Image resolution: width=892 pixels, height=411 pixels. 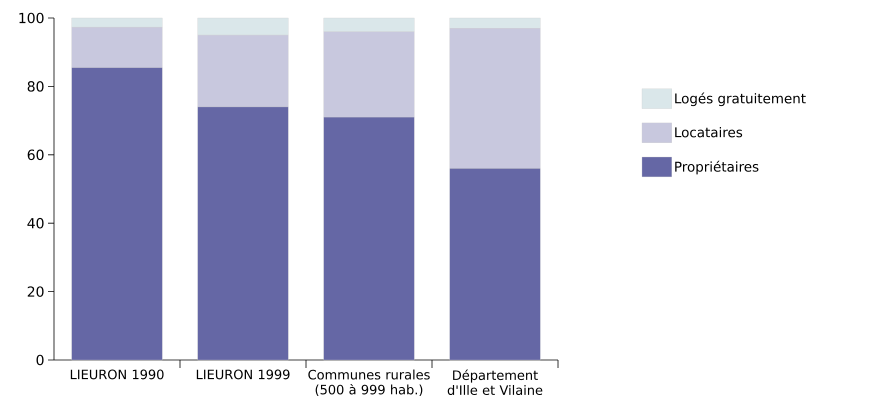 I want to click on legend-label: Locataires, so click(x=708, y=132).